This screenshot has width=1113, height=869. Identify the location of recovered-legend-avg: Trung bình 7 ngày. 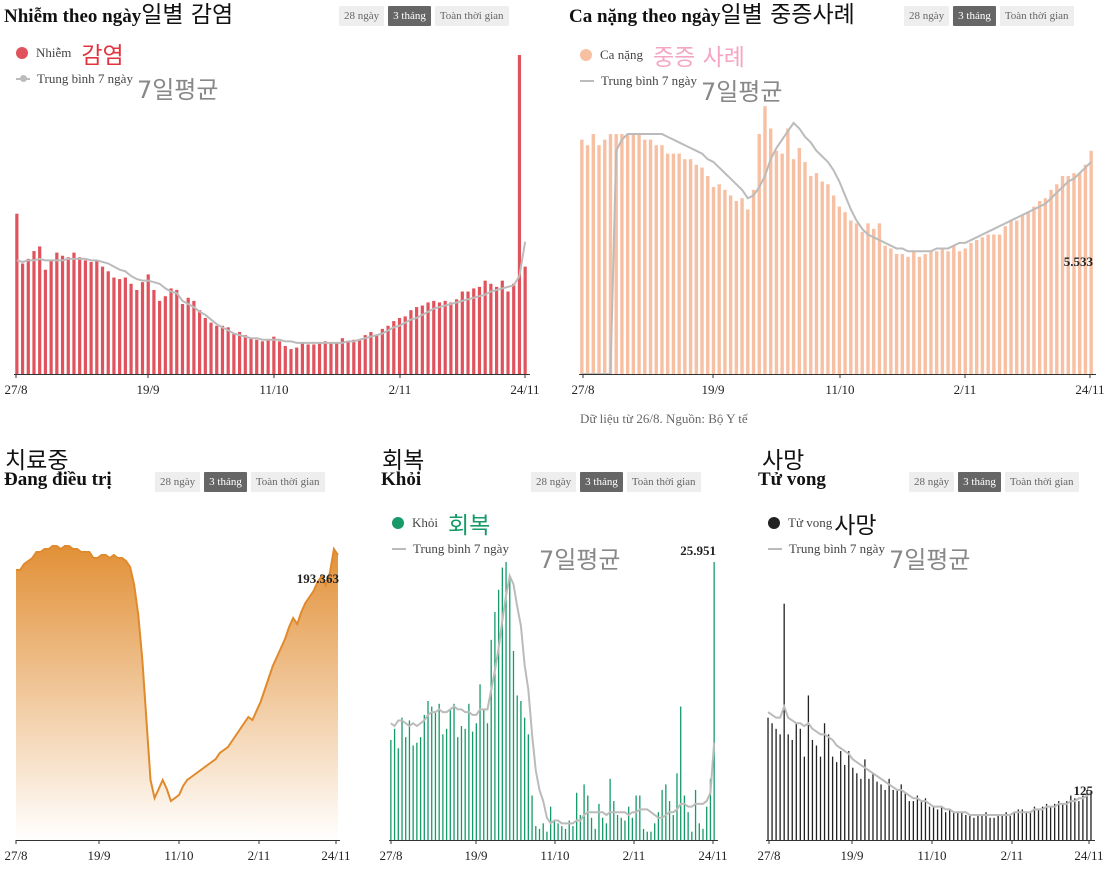
(461, 548).